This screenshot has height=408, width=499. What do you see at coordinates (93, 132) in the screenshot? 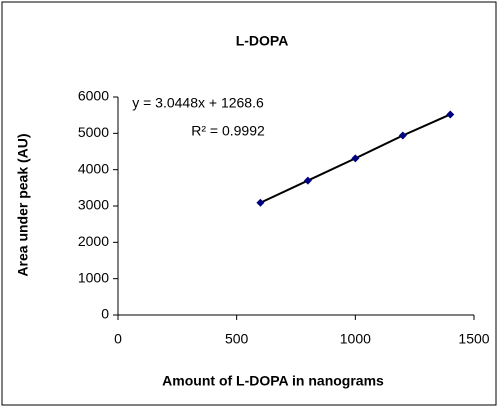
I see `y-tick-label: 5000` at bounding box center [93, 132].